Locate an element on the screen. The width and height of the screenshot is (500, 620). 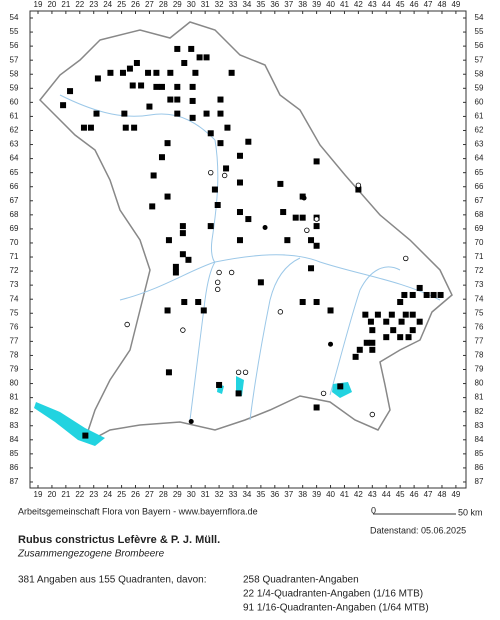
column-label: 40 is located at coordinates (330, 494).